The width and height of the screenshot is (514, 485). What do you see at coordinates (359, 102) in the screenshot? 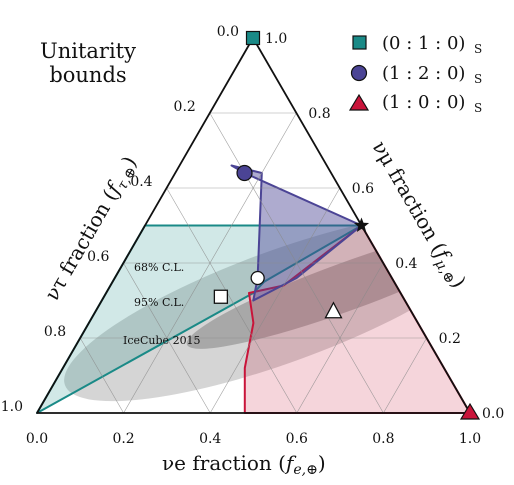
I see `legend-triangle-icon` at bounding box center [359, 102].